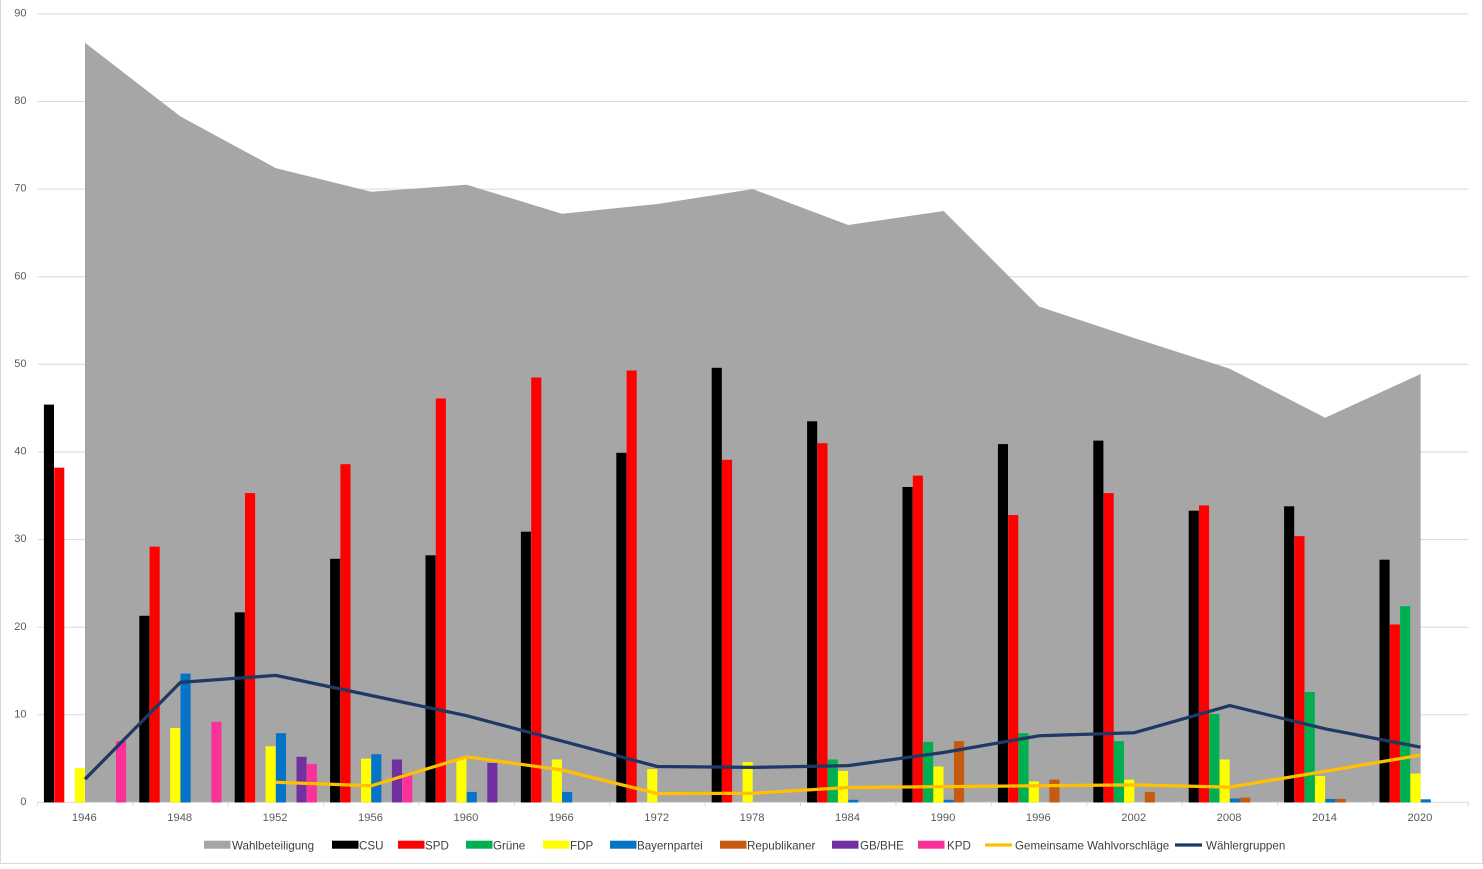 The width and height of the screenshot is (1483, 869). What do you see at coordinates (370, 818) in the screenshot?
I see `svg-text: 1956` at bounding box center [370, 818].